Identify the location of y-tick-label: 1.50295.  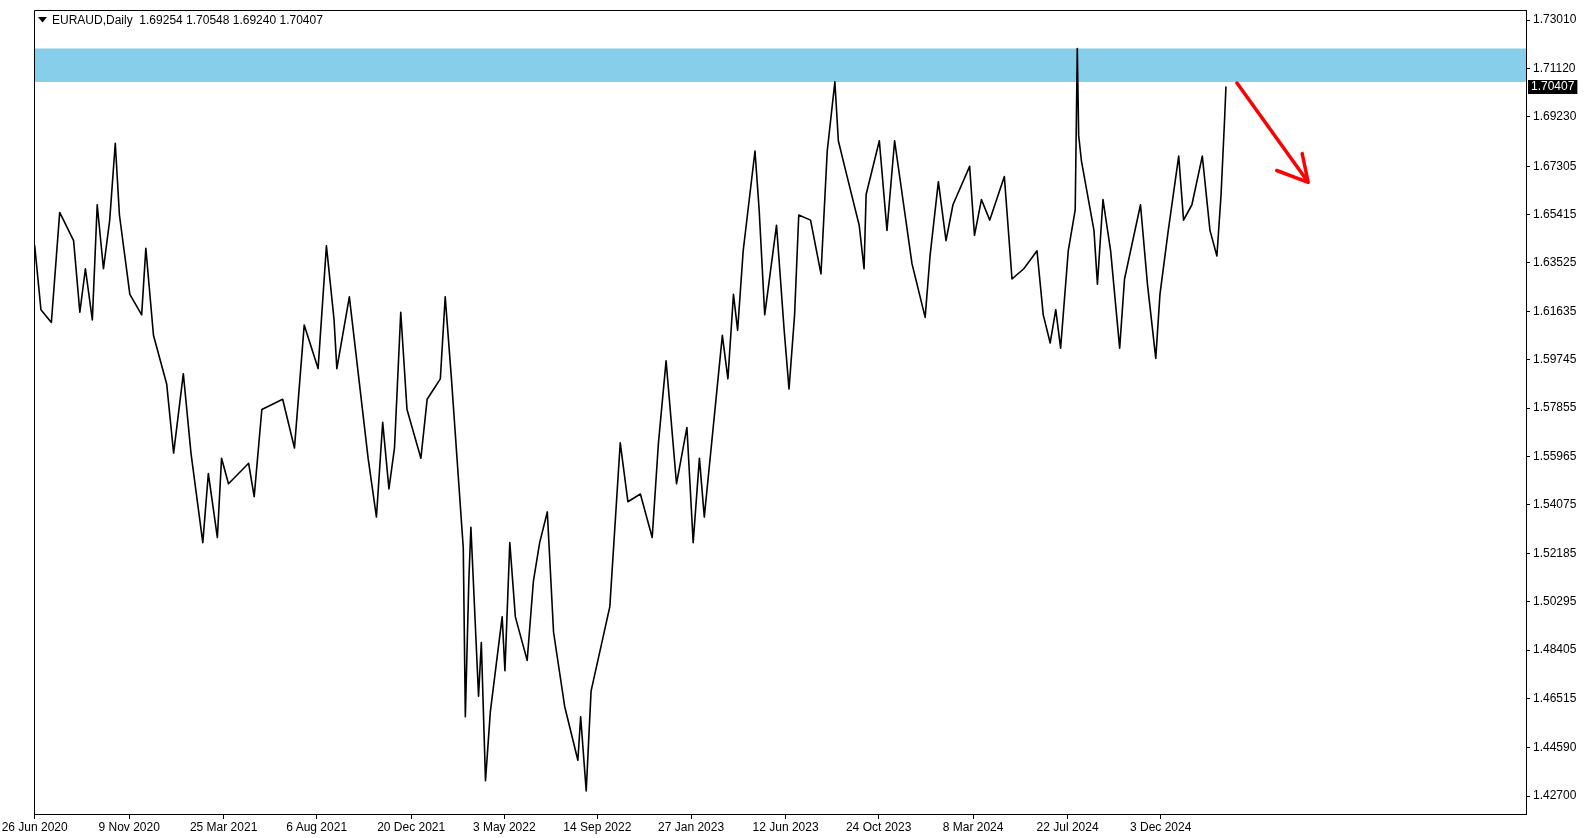
(1555, 600).